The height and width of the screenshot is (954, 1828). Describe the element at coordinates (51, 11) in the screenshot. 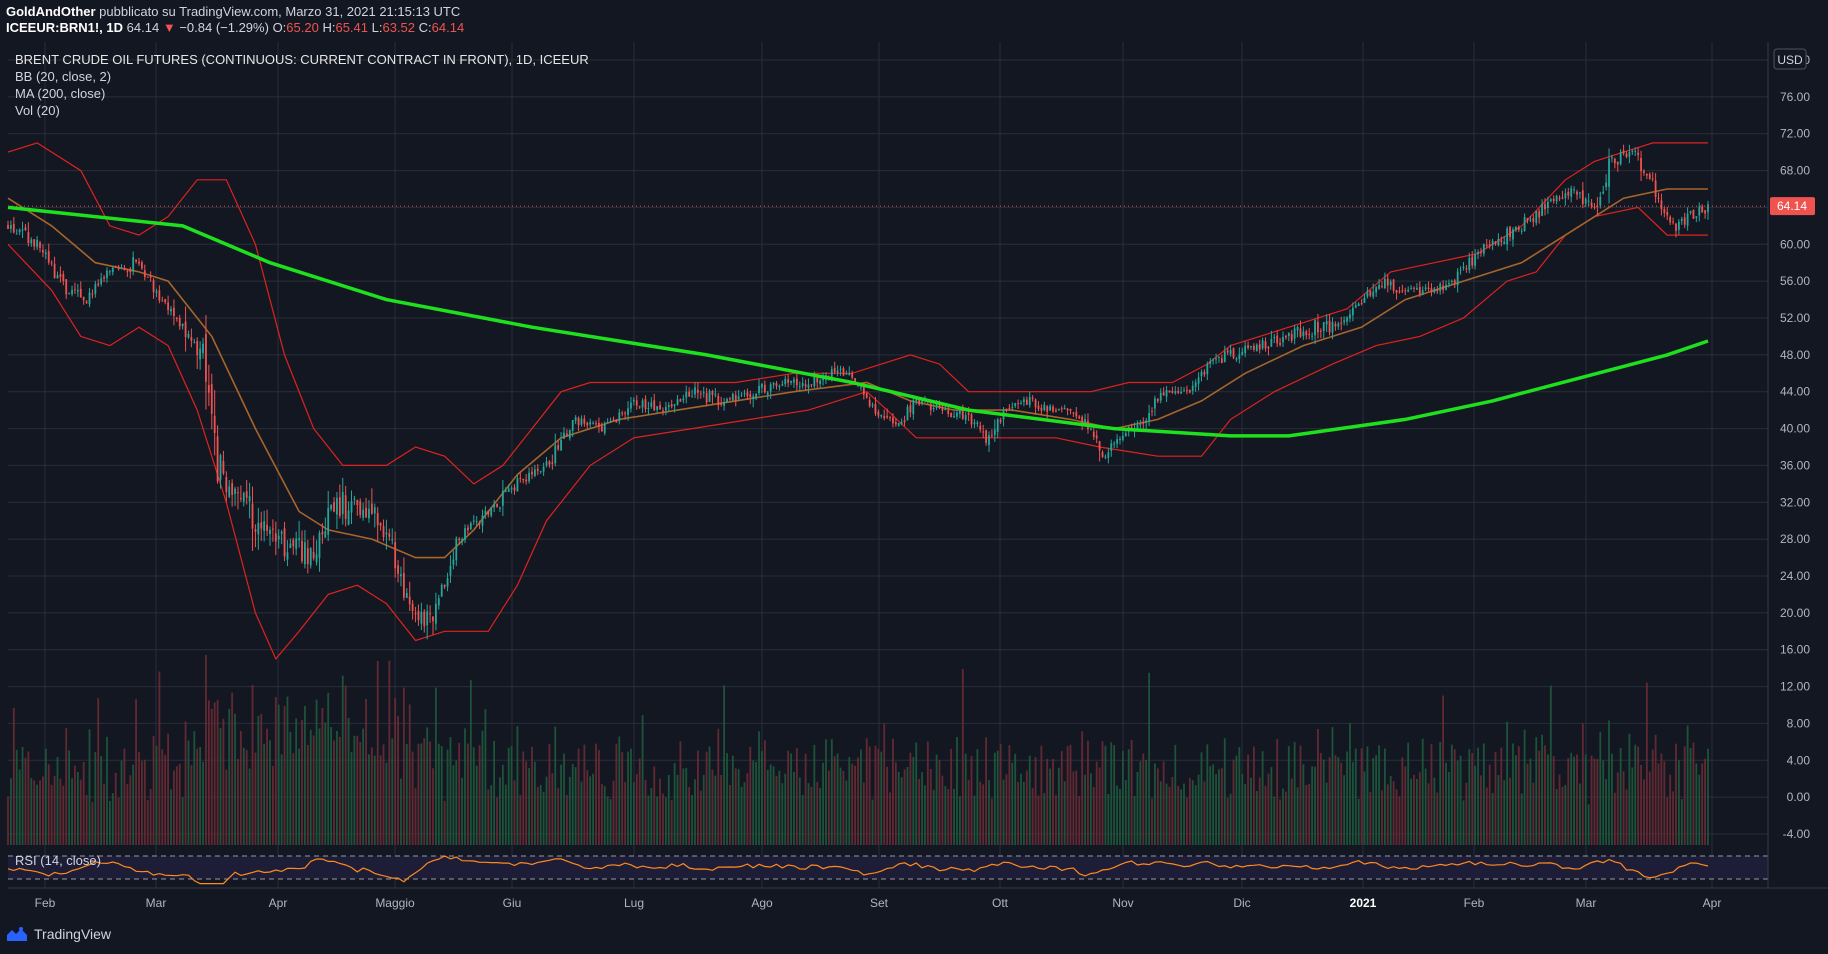

I see `publisher-name: GoldAndOther` at that location.